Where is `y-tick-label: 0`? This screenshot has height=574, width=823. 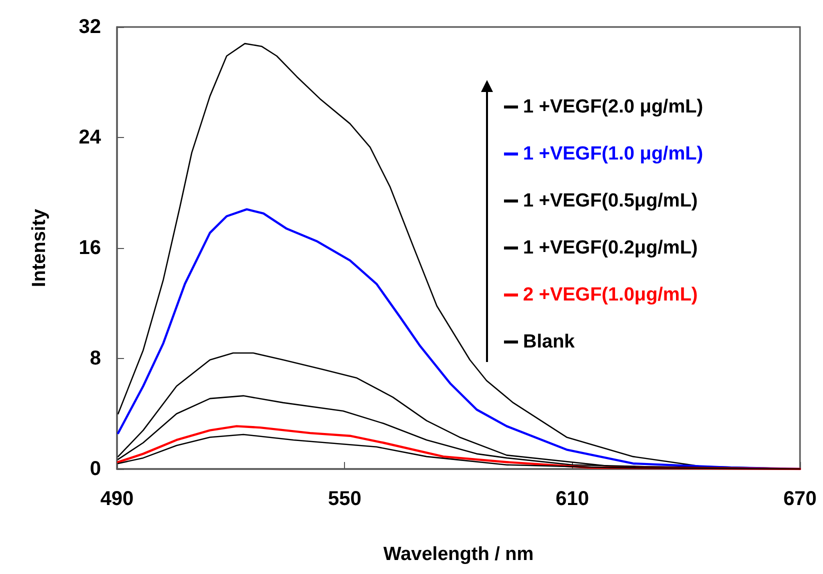
y-tick-label: 0 is located at coordinates (95, 469).